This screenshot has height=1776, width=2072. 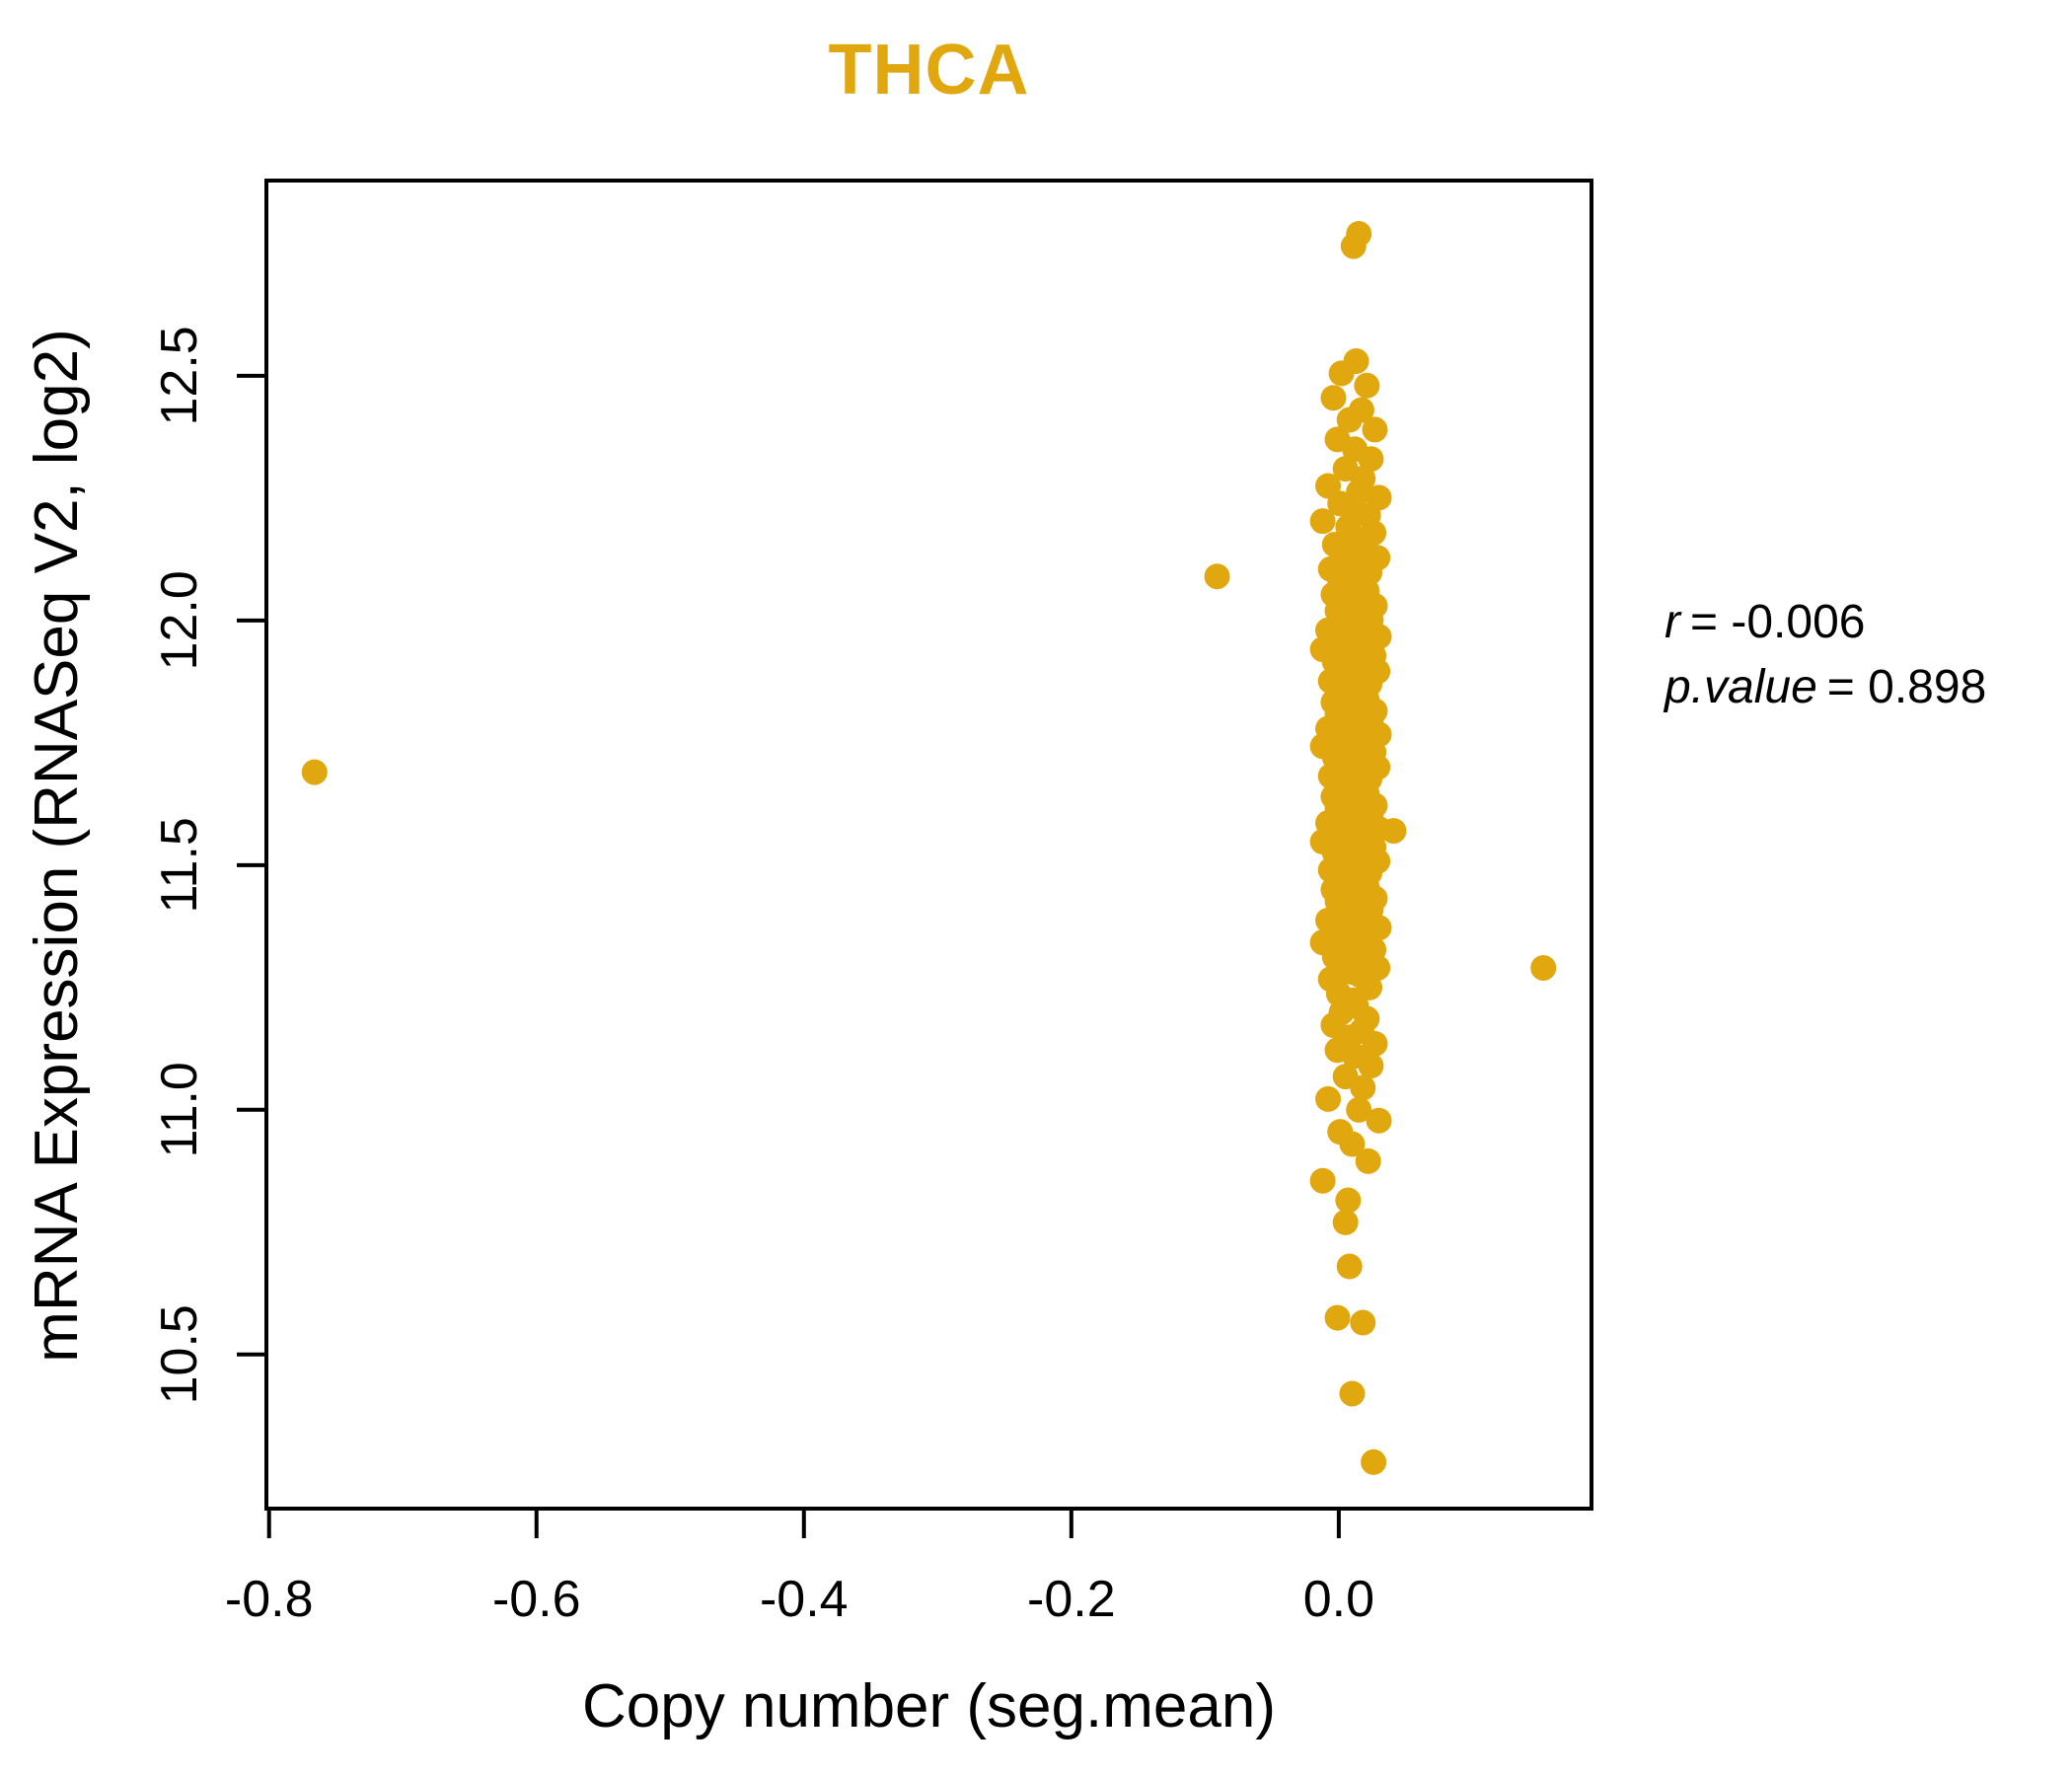 I want to click on y-tick-label: 12.0, so click(x=179, y=620).